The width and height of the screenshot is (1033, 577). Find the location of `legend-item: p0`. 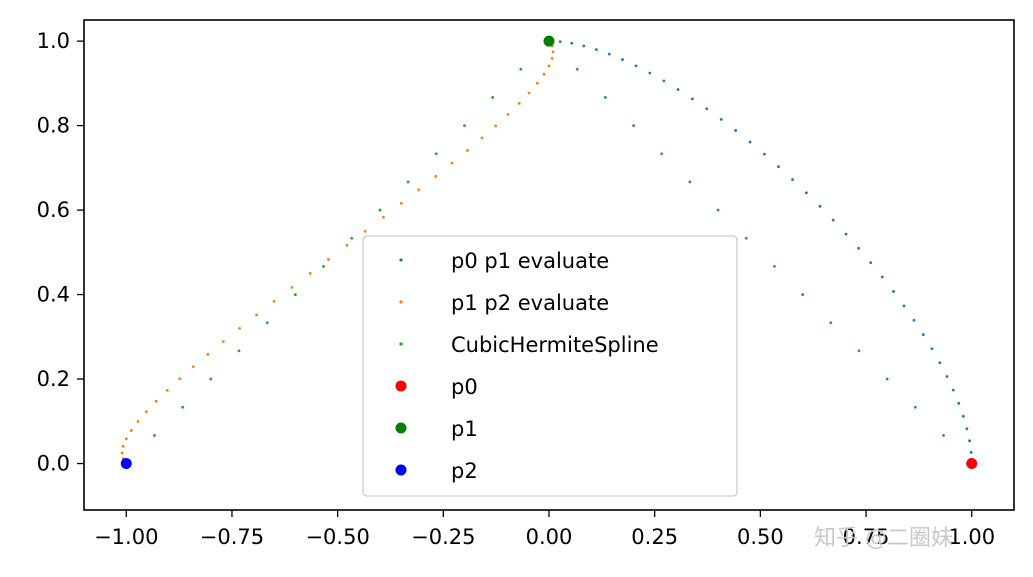

legend-item: p0 is located at coordinates (436, 387).